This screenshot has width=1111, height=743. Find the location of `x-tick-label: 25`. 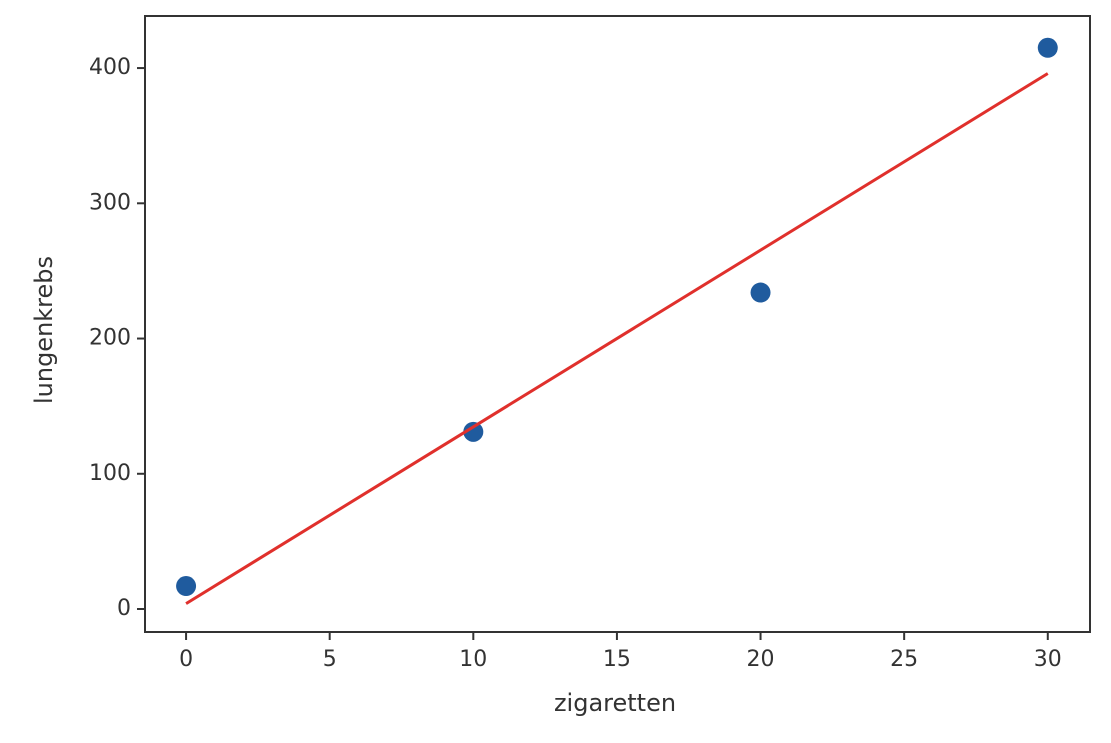

x-tick-label: 25 is located at coordinates (904, 659).